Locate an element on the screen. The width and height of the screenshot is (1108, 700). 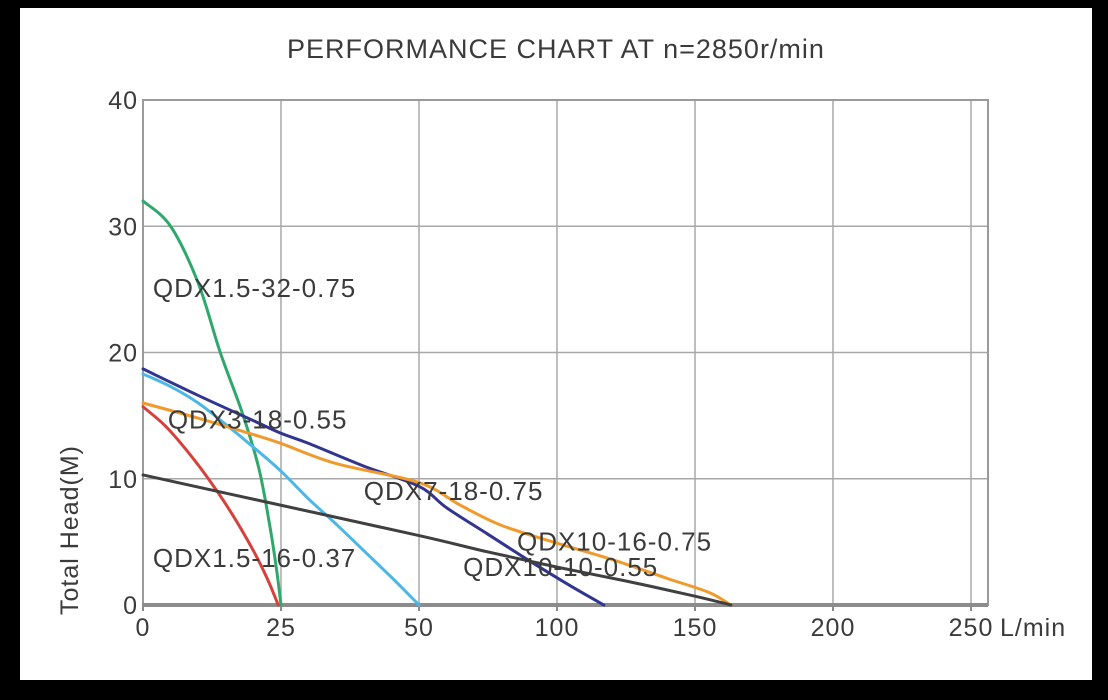
x-tick-label: 250 is located at coordinates (971, 628).